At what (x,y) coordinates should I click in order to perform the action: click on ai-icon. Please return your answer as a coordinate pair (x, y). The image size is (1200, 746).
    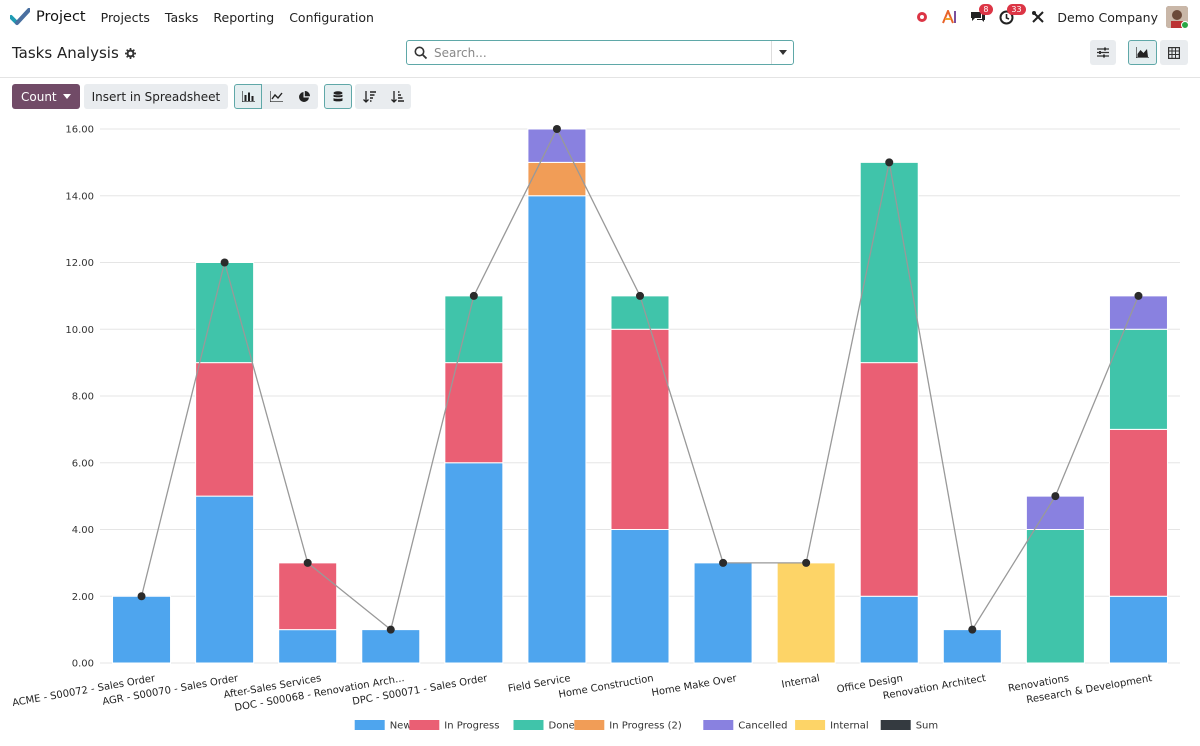
    Looking at the image, I should click on (950, 17).